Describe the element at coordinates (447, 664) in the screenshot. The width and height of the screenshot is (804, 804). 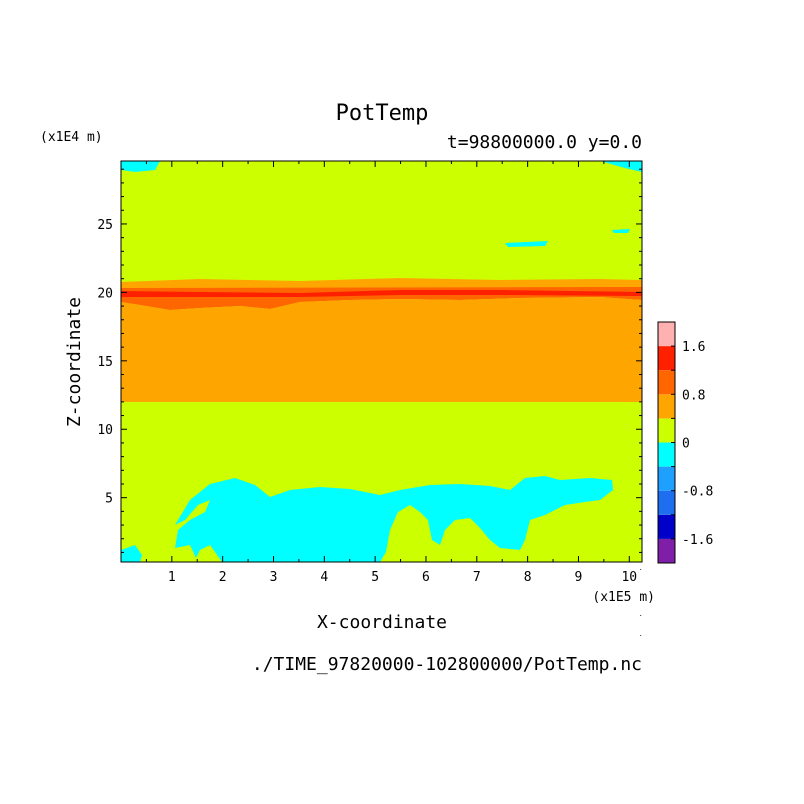
I see `file-path-footer: ./TIME_97820000-102800000/PotTemp.nc` at that location.